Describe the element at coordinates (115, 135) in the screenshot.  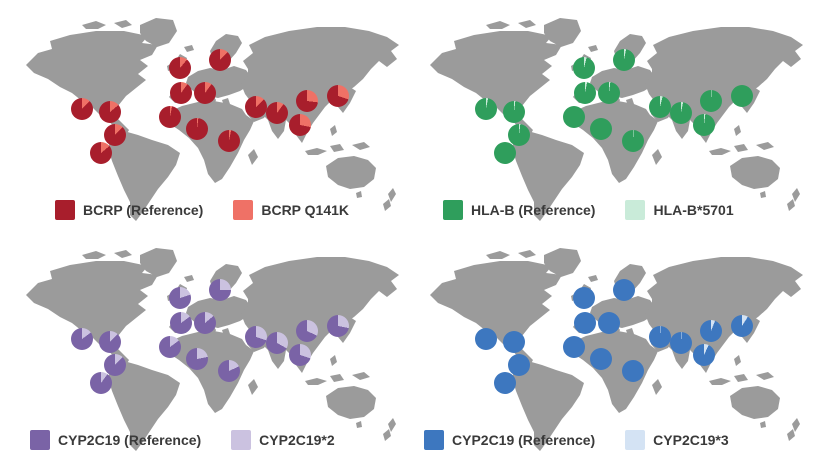
I see `pie-bcrp-colombia` at that location.